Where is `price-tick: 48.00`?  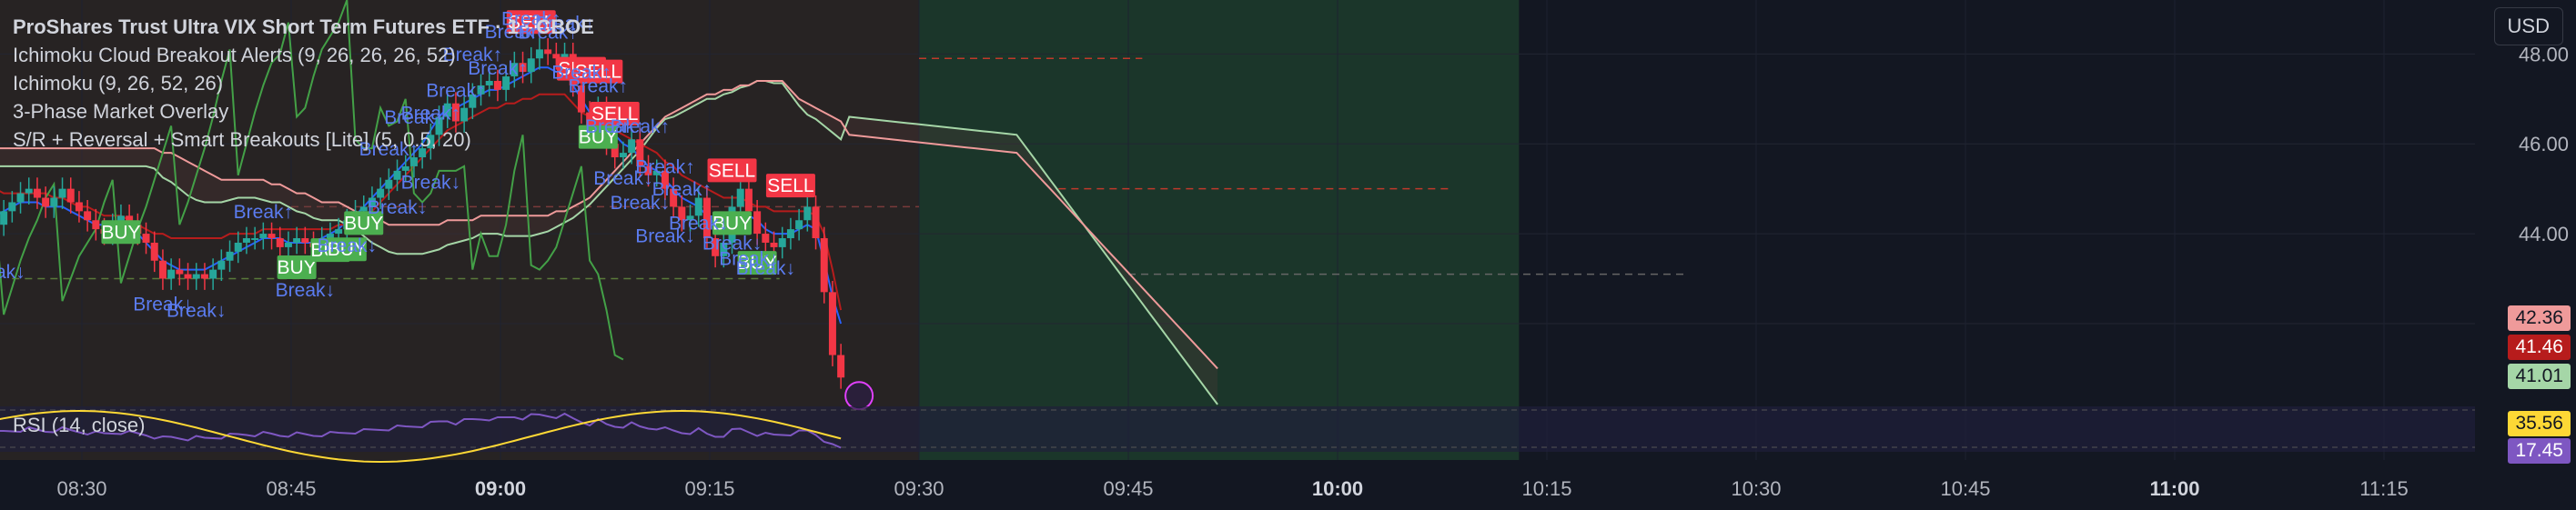
price-tick: 48.00 is located at coordinates (2544, 54).